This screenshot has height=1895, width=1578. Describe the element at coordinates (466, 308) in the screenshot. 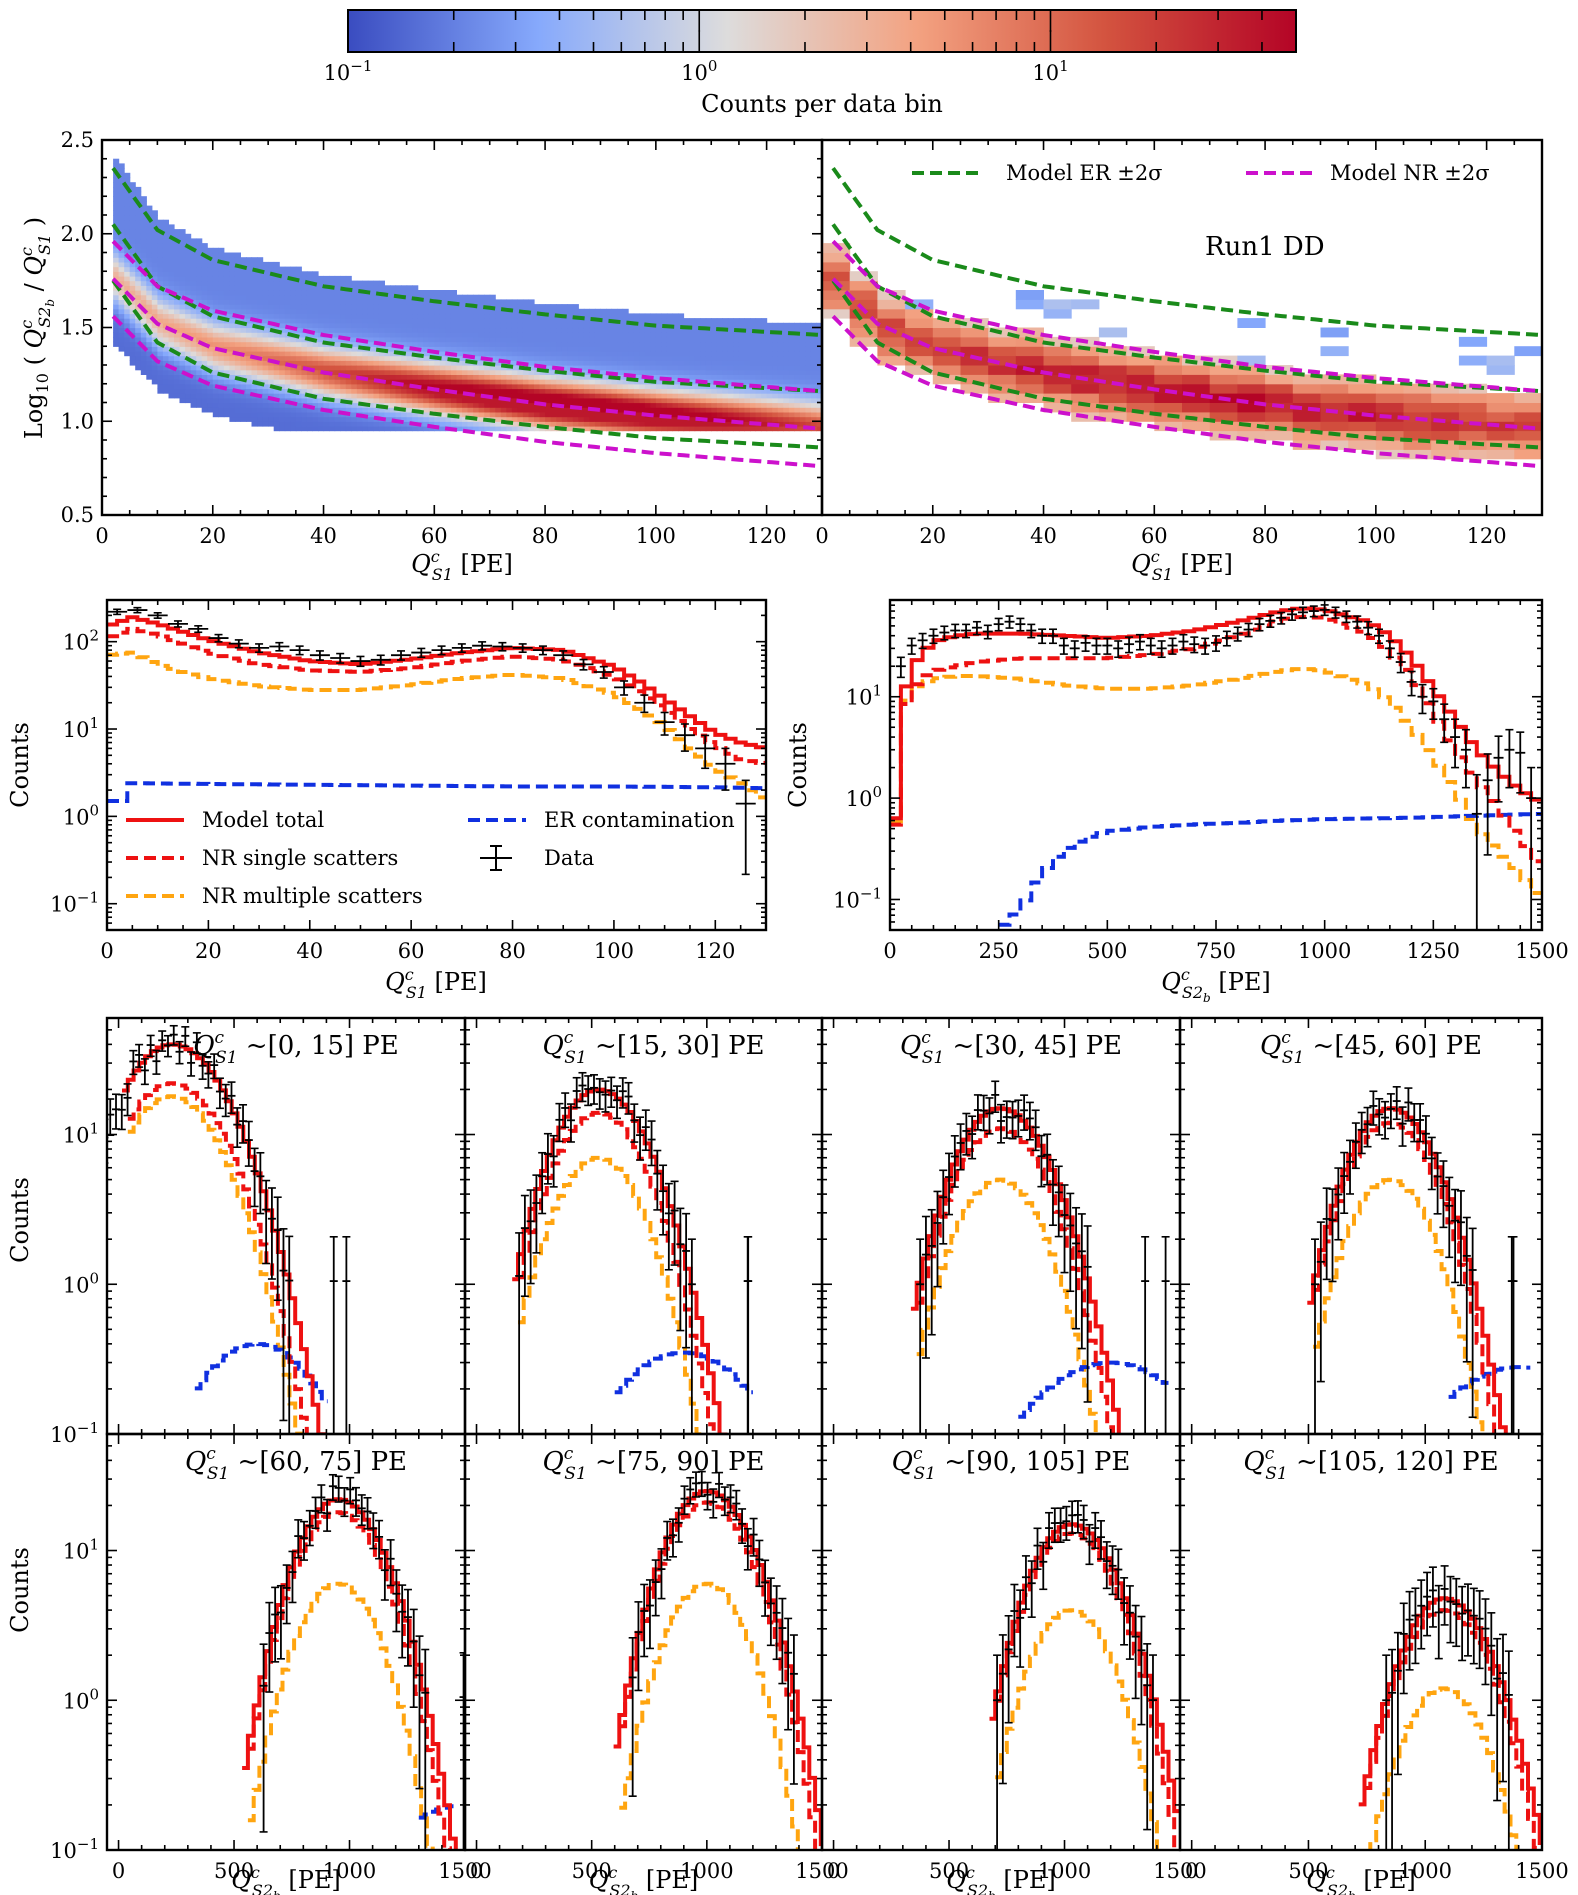

I see `model-er-mean` at that location.